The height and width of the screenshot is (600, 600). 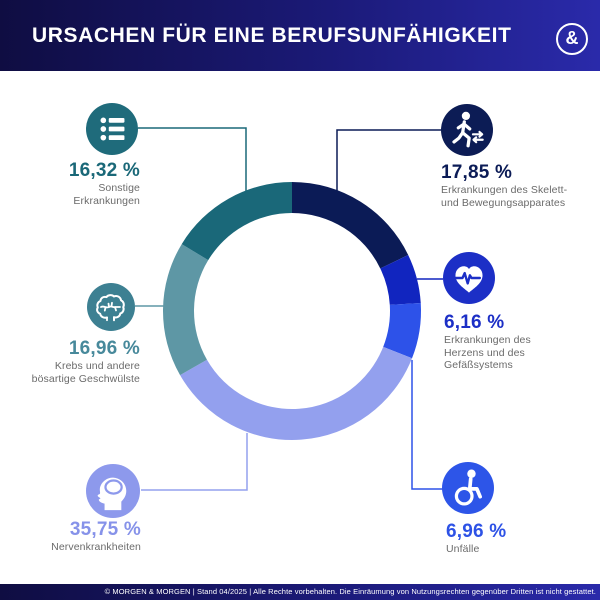 I want to click on donut-segment-list, so click(x=236, y=221).